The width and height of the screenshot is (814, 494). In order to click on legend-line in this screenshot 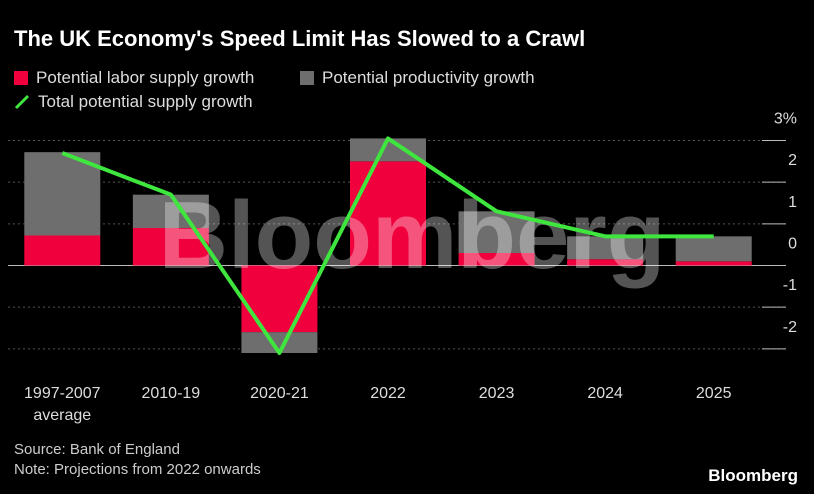, I will do `click(22, 102)`.